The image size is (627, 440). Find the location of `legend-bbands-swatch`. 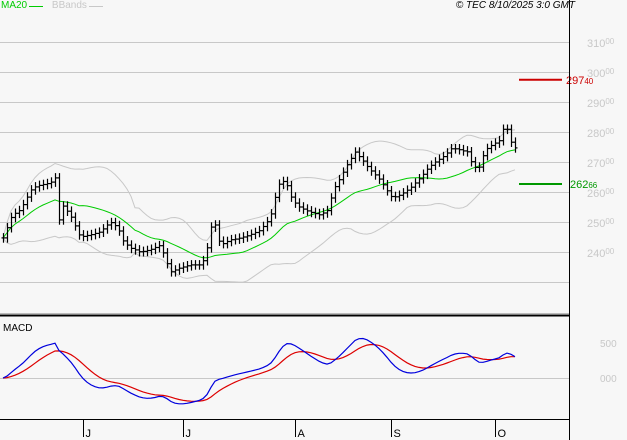

legend-bbands-swatch is located at coordinates (95, 6).